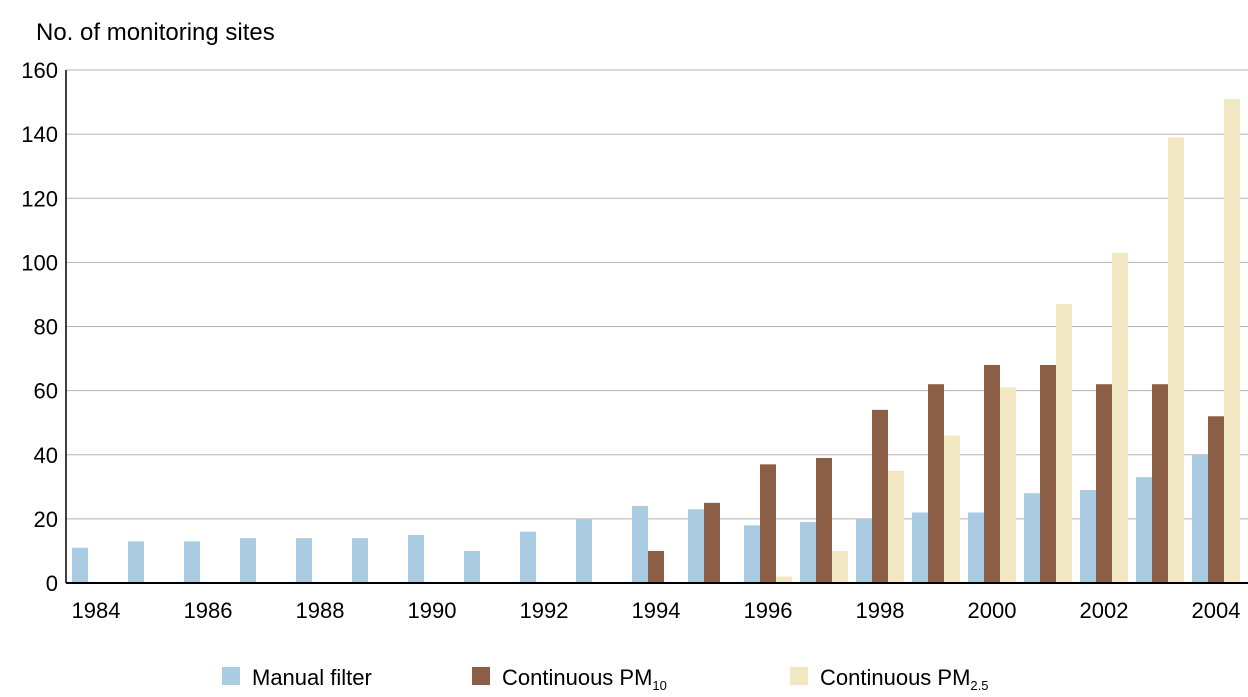  Describe the element at coordinates (840, 567) in the screenshot. I see `bar-continuous-pm2-5-1997` at that location.